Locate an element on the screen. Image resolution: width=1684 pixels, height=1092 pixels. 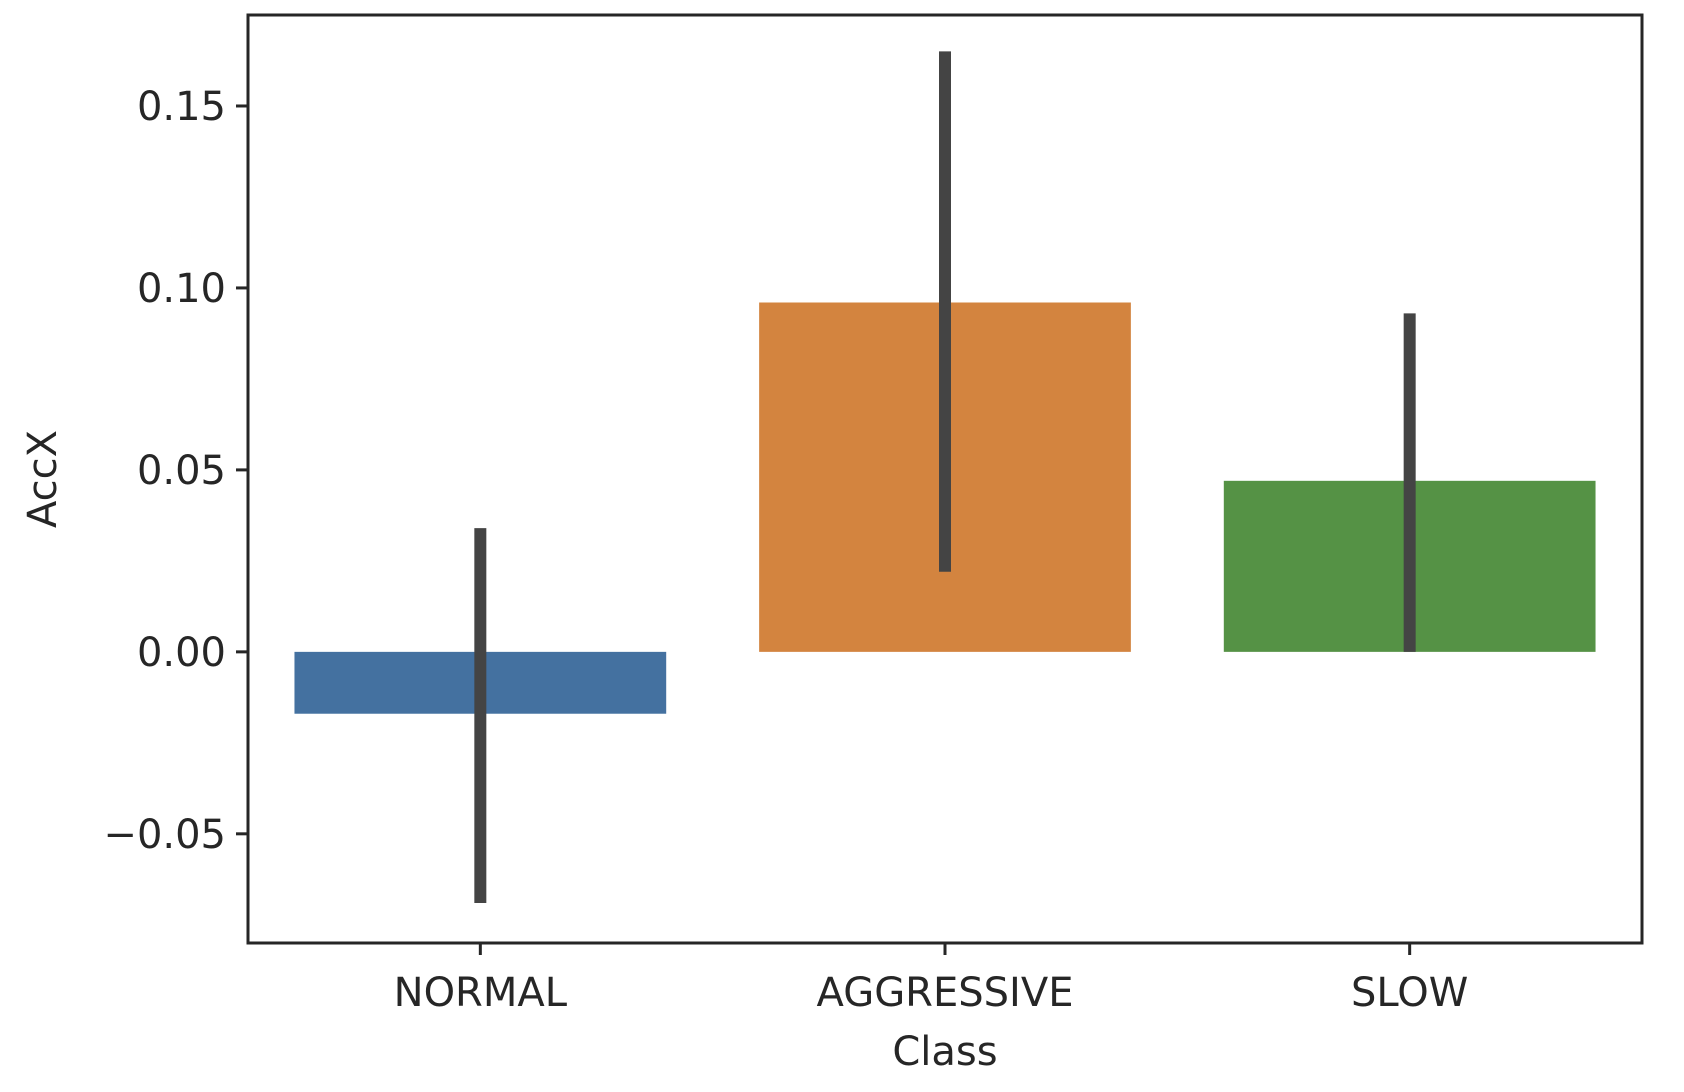
x-axis-label: Class is located at coordinates (944, 1052).